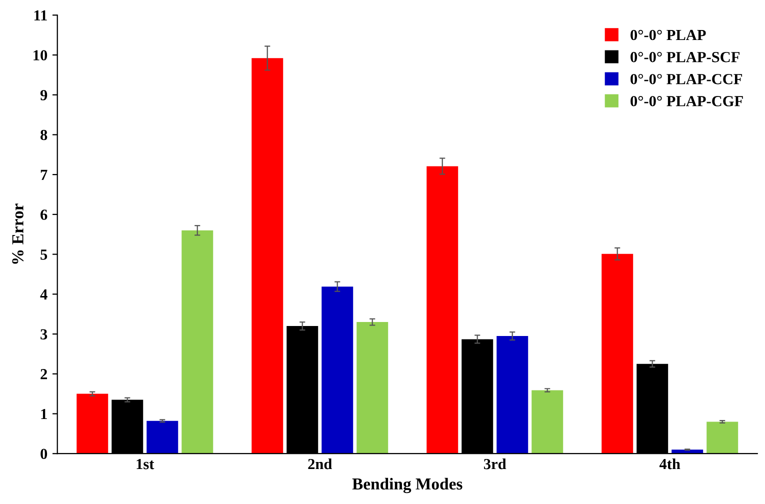  What do you see at coordinates (44, 255) in the screenshot?
I see `y-tick-label: 5` at bounding box center [44, 255].